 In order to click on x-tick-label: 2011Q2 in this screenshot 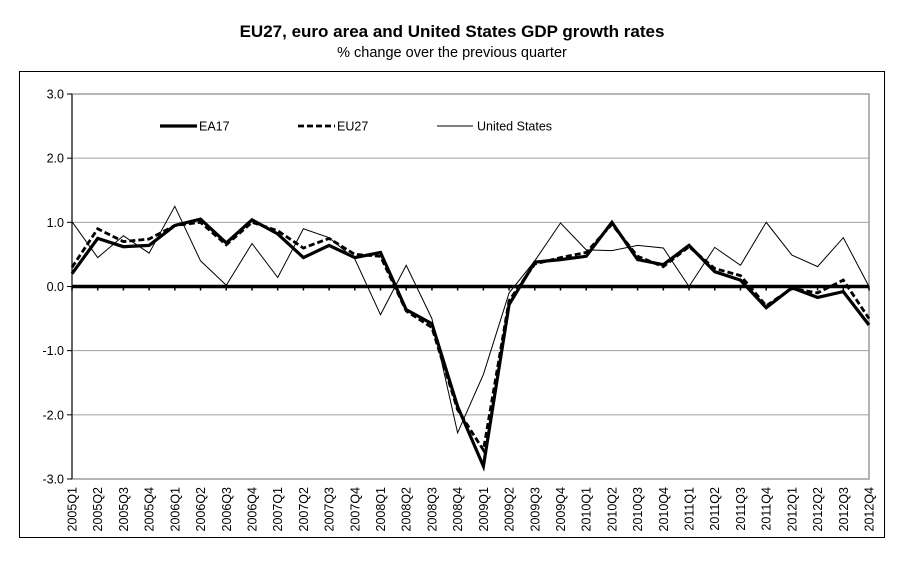, I will do `click(715, 509)`.